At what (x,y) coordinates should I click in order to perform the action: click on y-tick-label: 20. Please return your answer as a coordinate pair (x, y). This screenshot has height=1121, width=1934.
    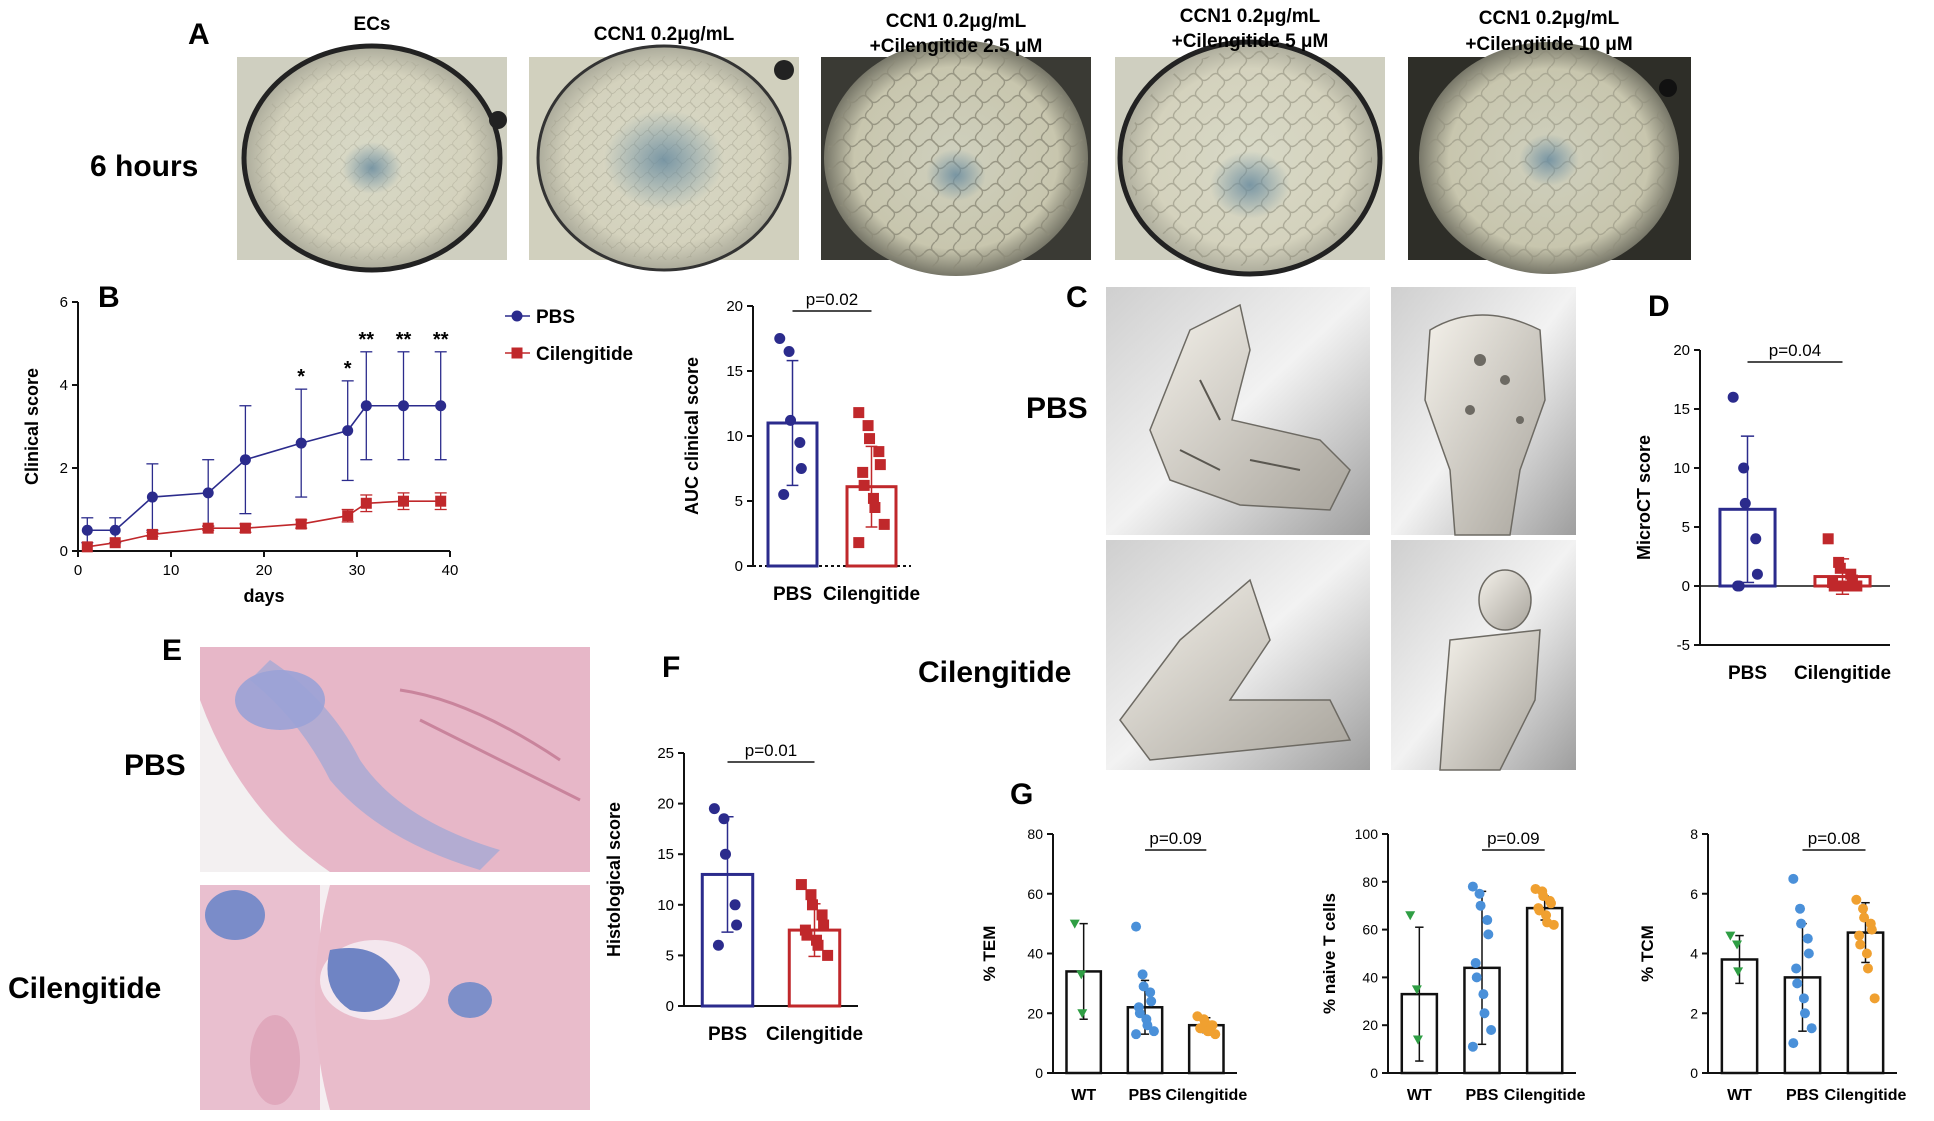
    Looking at the image, I should click on (1681, 350).